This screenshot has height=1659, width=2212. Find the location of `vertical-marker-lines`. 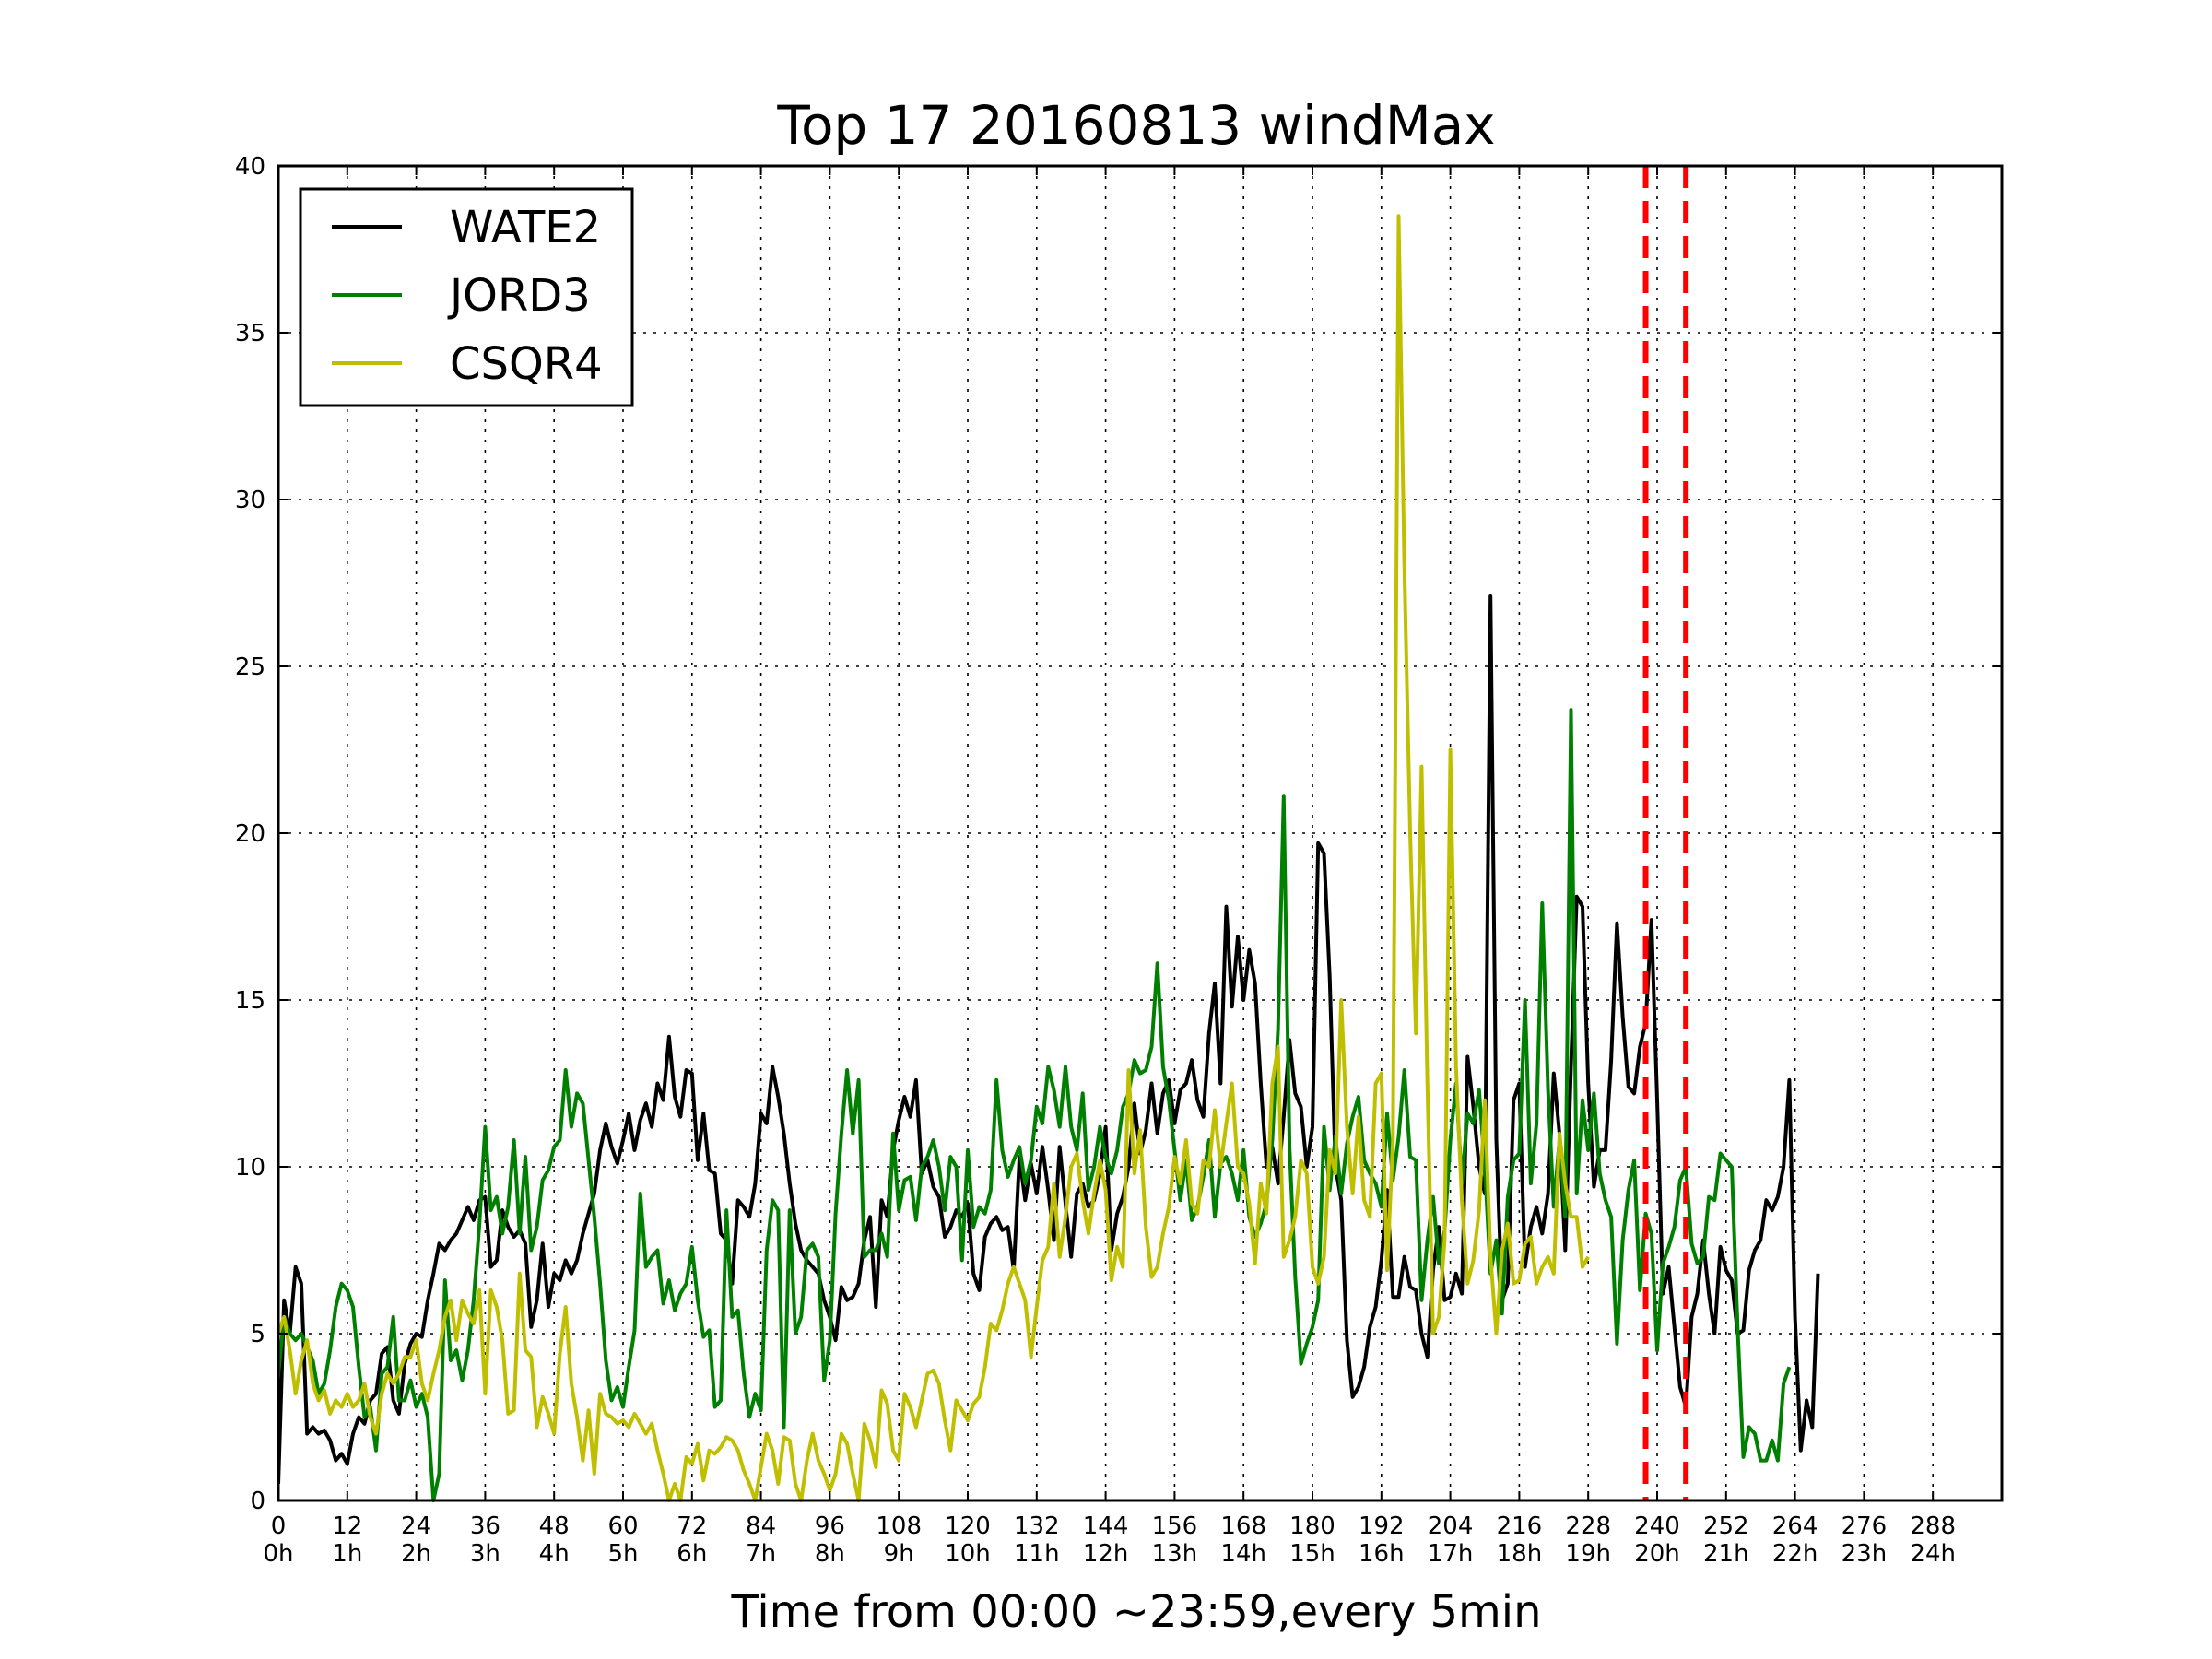

vertical-marker-lines is located at coordinates (1665, 833).